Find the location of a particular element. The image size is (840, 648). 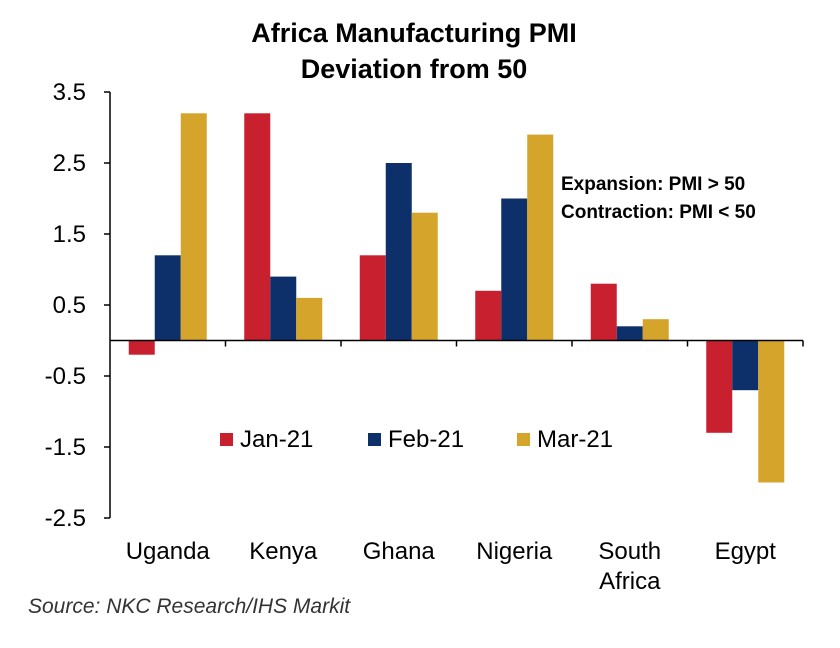

y-tick-label: 2.5 is located at coordinates (69, 163).